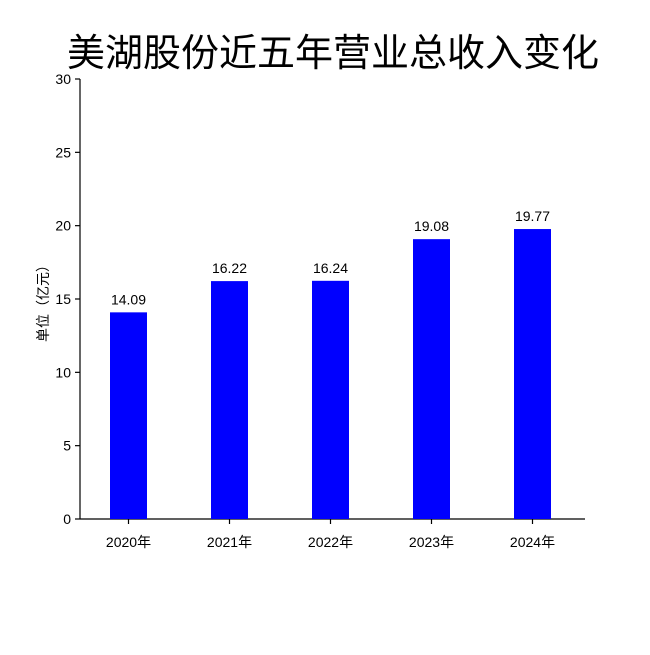 The width and height of the screenshot is (650, 655). What do you see at coordinates (229, 542) in the screenshot?
I see `x-tick-label: 2021年` at bounding box center [229, 542].